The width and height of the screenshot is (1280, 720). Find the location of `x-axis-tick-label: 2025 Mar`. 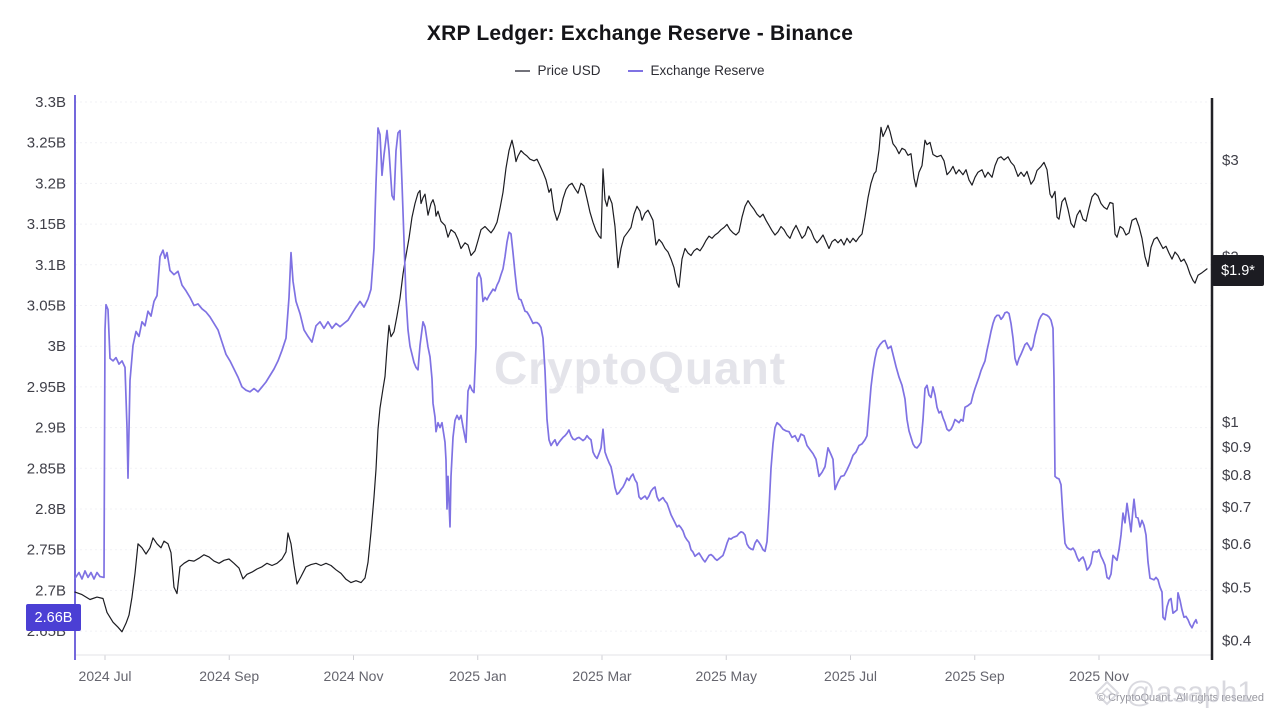

x-axis-tick-label: 2025 Mar is located at coordinates (601, 676).